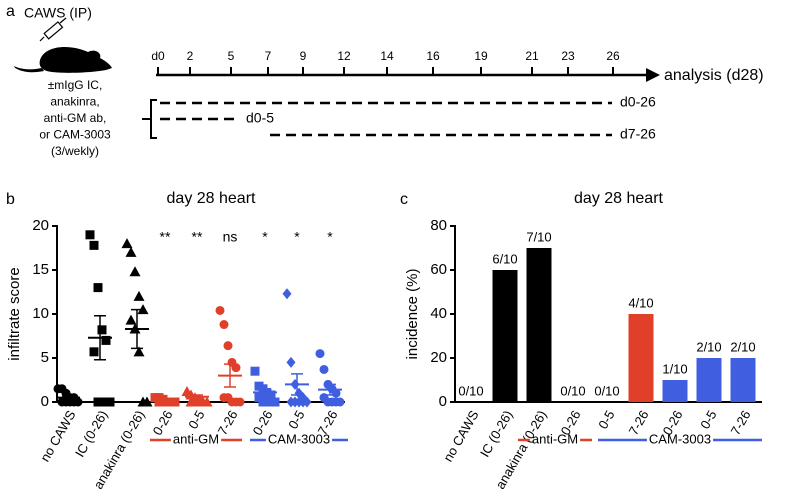  I want to click on panel-letter: a, so click(10, 11).